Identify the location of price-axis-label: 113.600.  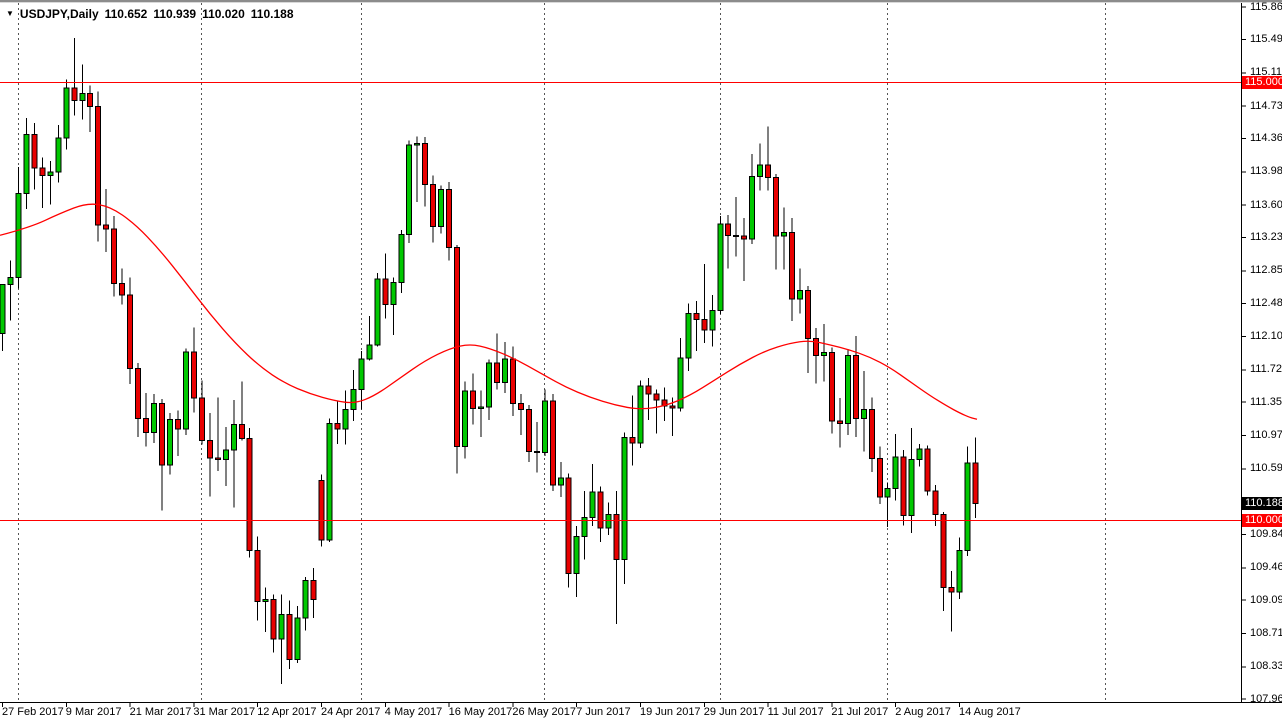
(1266, 204).